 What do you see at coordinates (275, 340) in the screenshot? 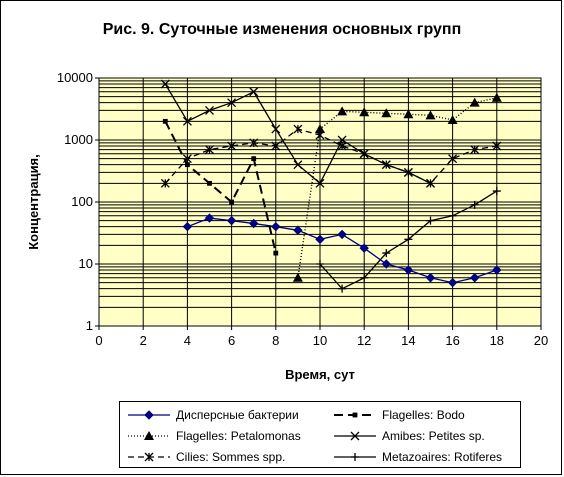
I see `x-tick-label: 8` at bounding box center [275, 340].